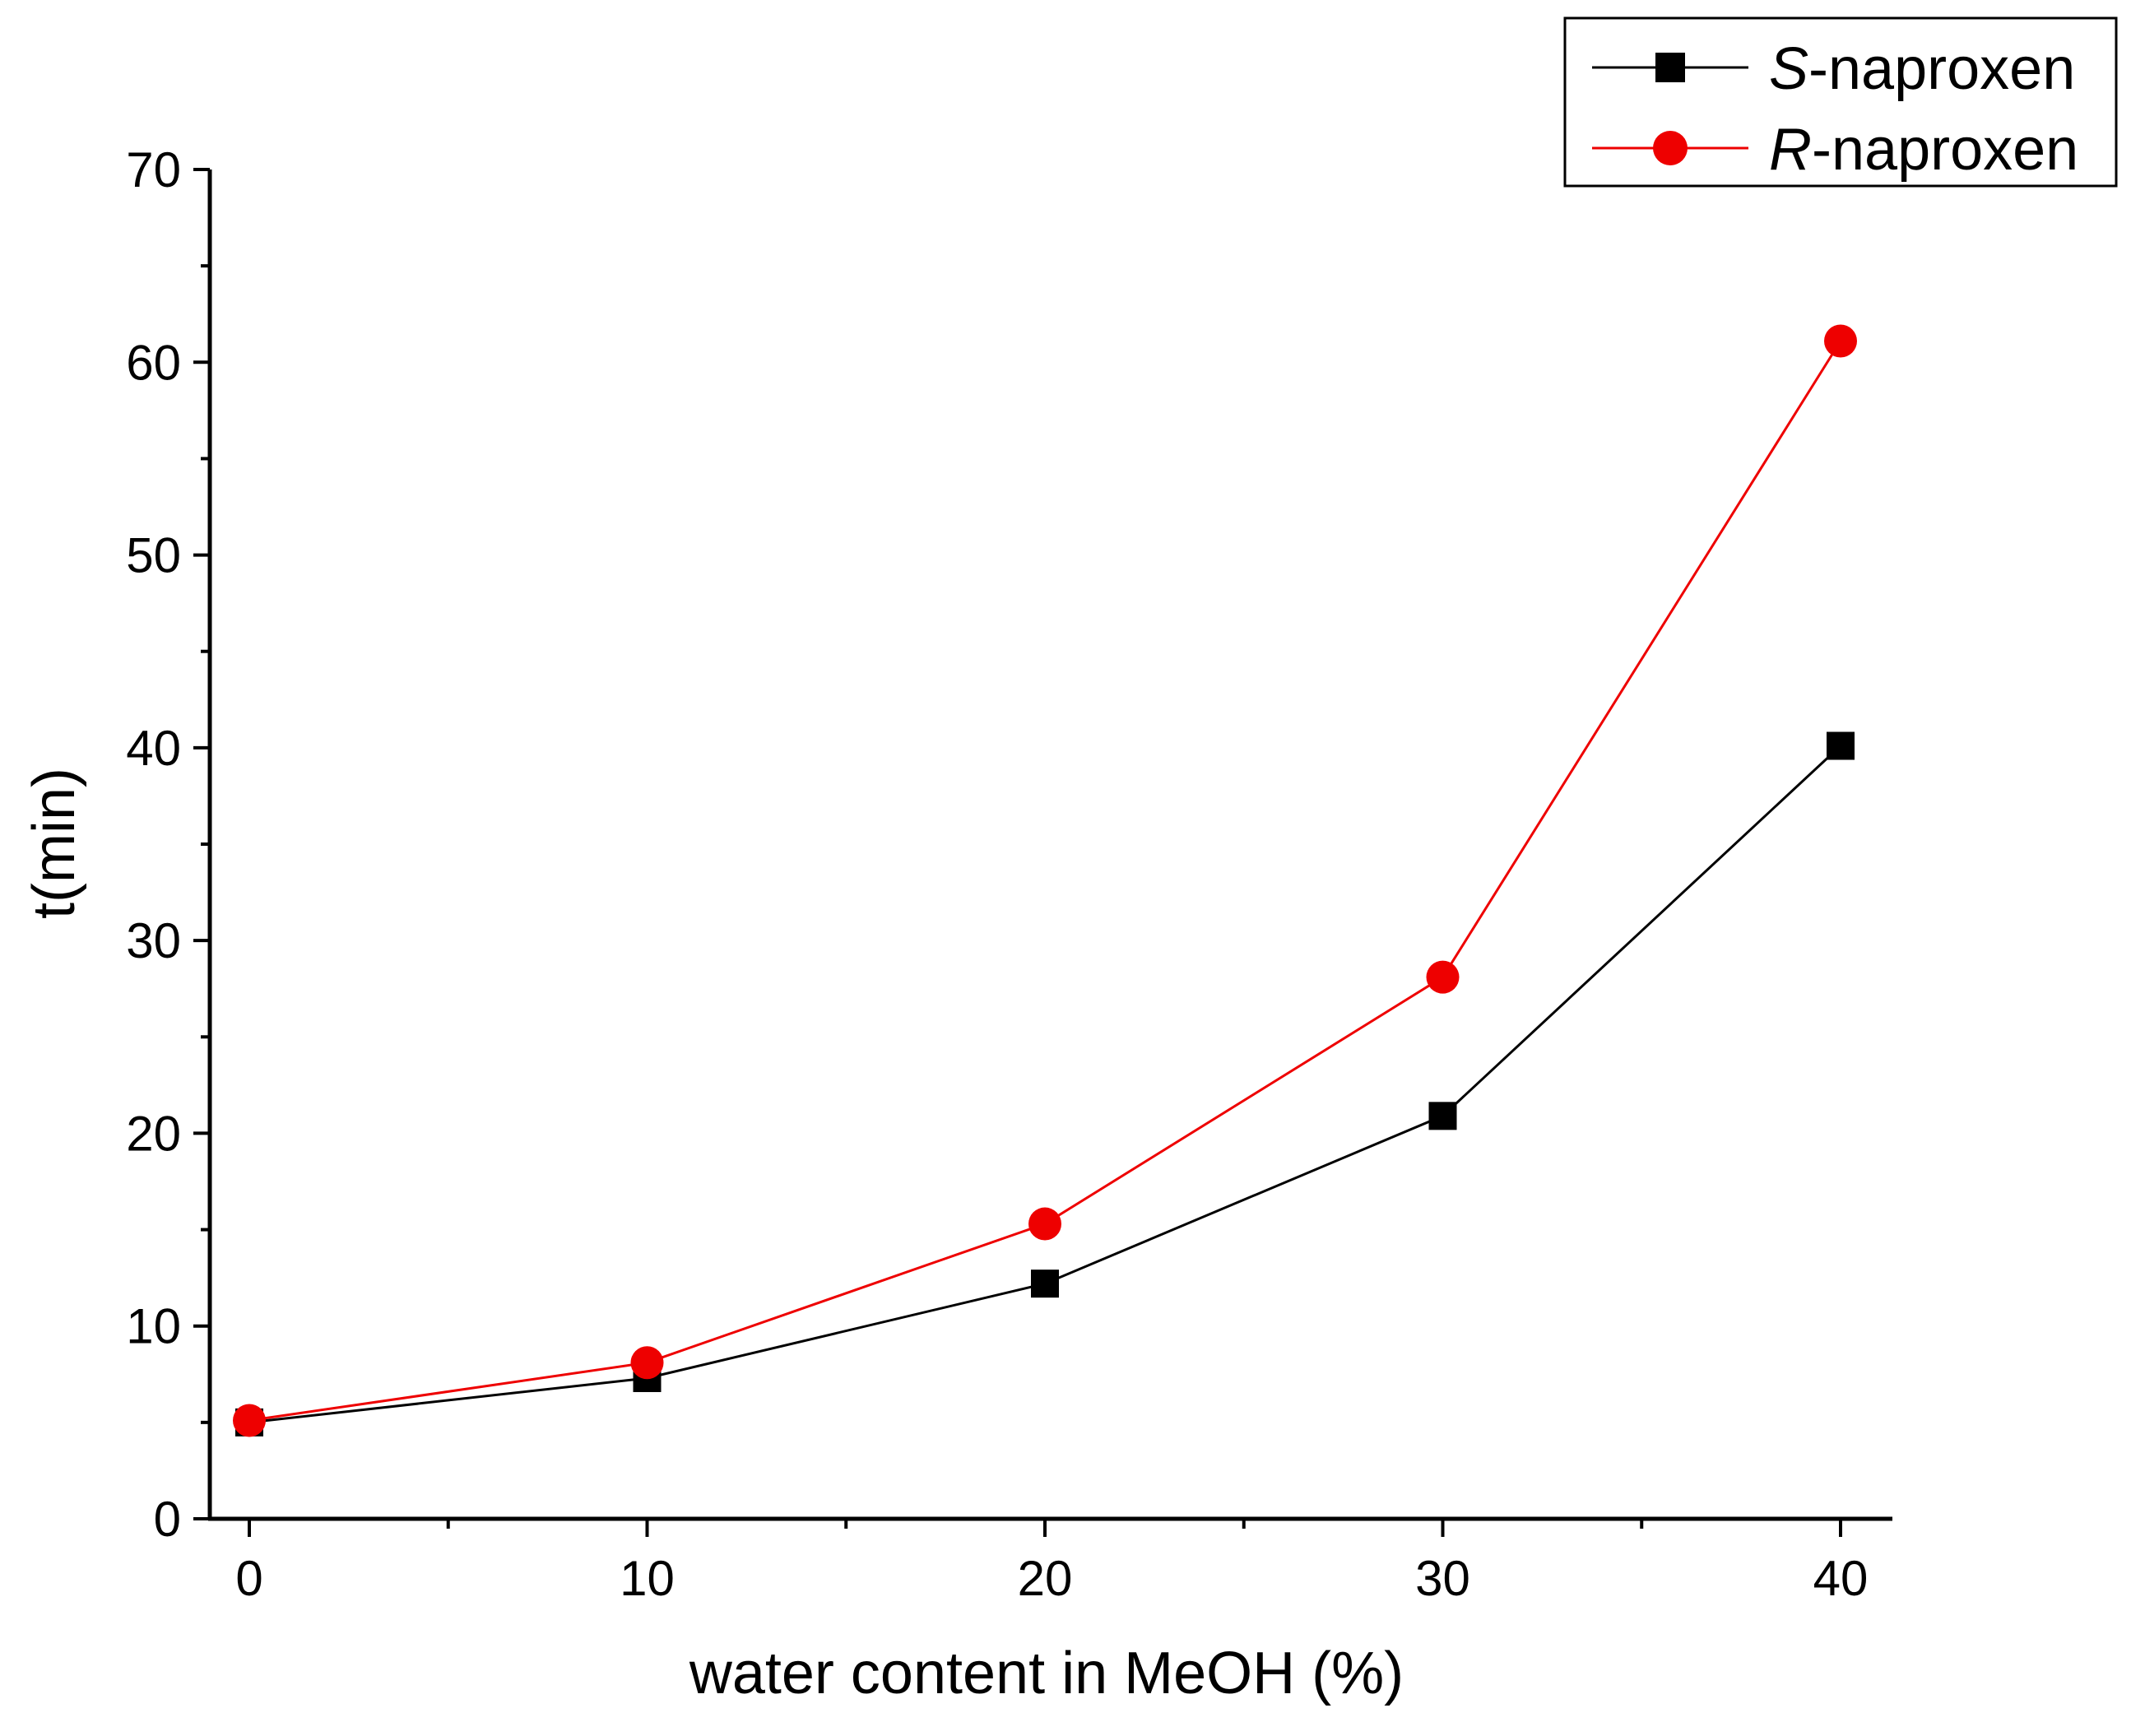 The height and width of the screenshot is (1736, 2131). I want to click on x-tick-label: 20, so click(1045, 1578).